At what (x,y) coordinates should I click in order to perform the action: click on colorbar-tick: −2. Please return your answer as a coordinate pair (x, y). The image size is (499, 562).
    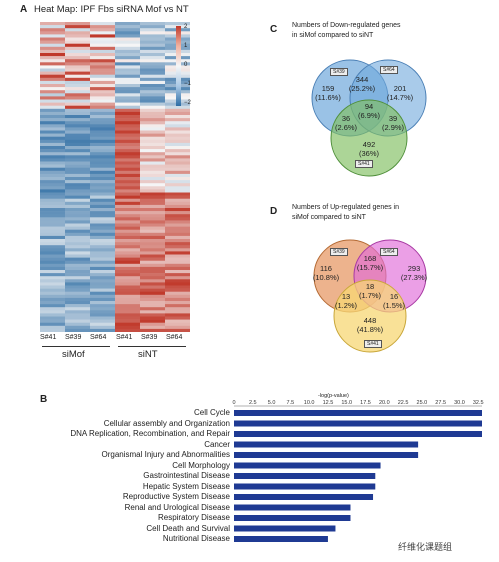
    Looking at the image, I should click on (187, 103).